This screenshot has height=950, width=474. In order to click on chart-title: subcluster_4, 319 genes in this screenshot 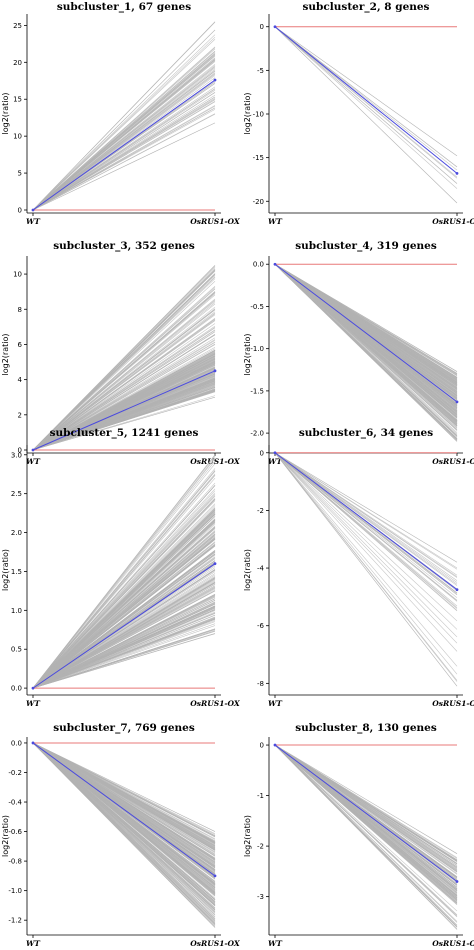, I will do `click(366, 246)`.